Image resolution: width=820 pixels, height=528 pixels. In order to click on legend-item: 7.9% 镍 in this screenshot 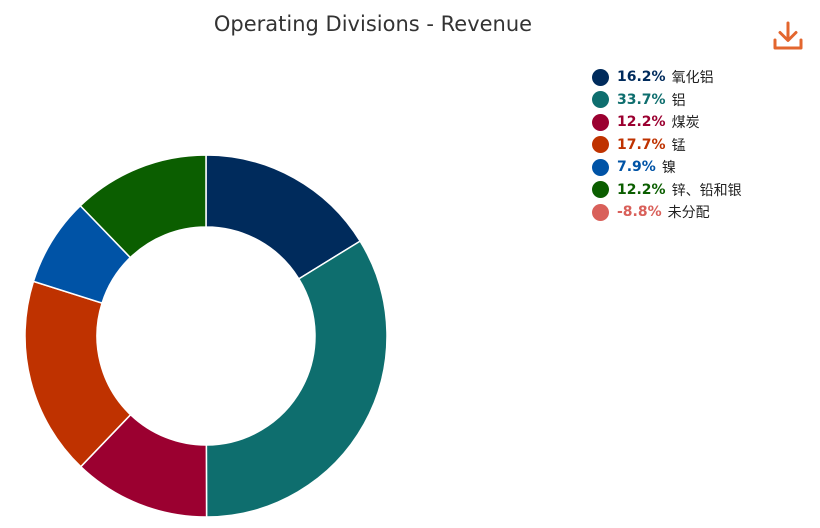, I will do `click(667, 167)`.